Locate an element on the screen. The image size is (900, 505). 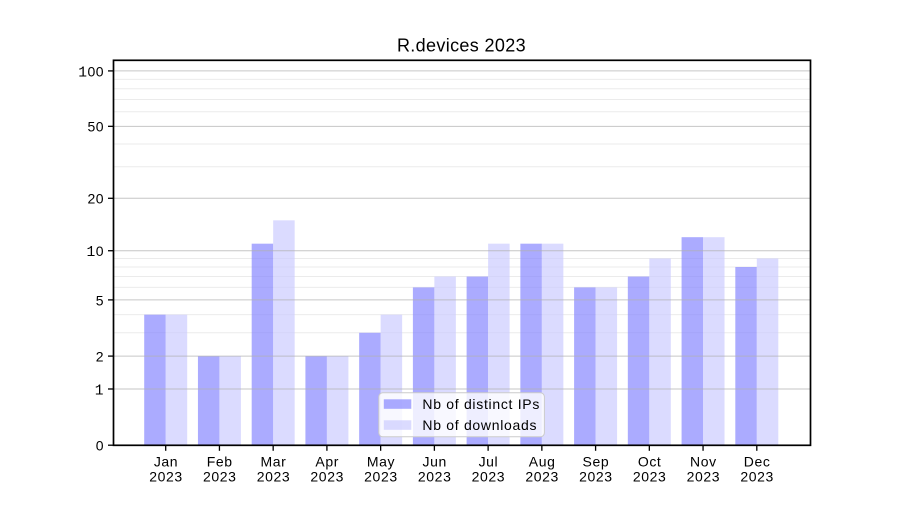
svg-text: 50 is located at coordinates (96, 127).